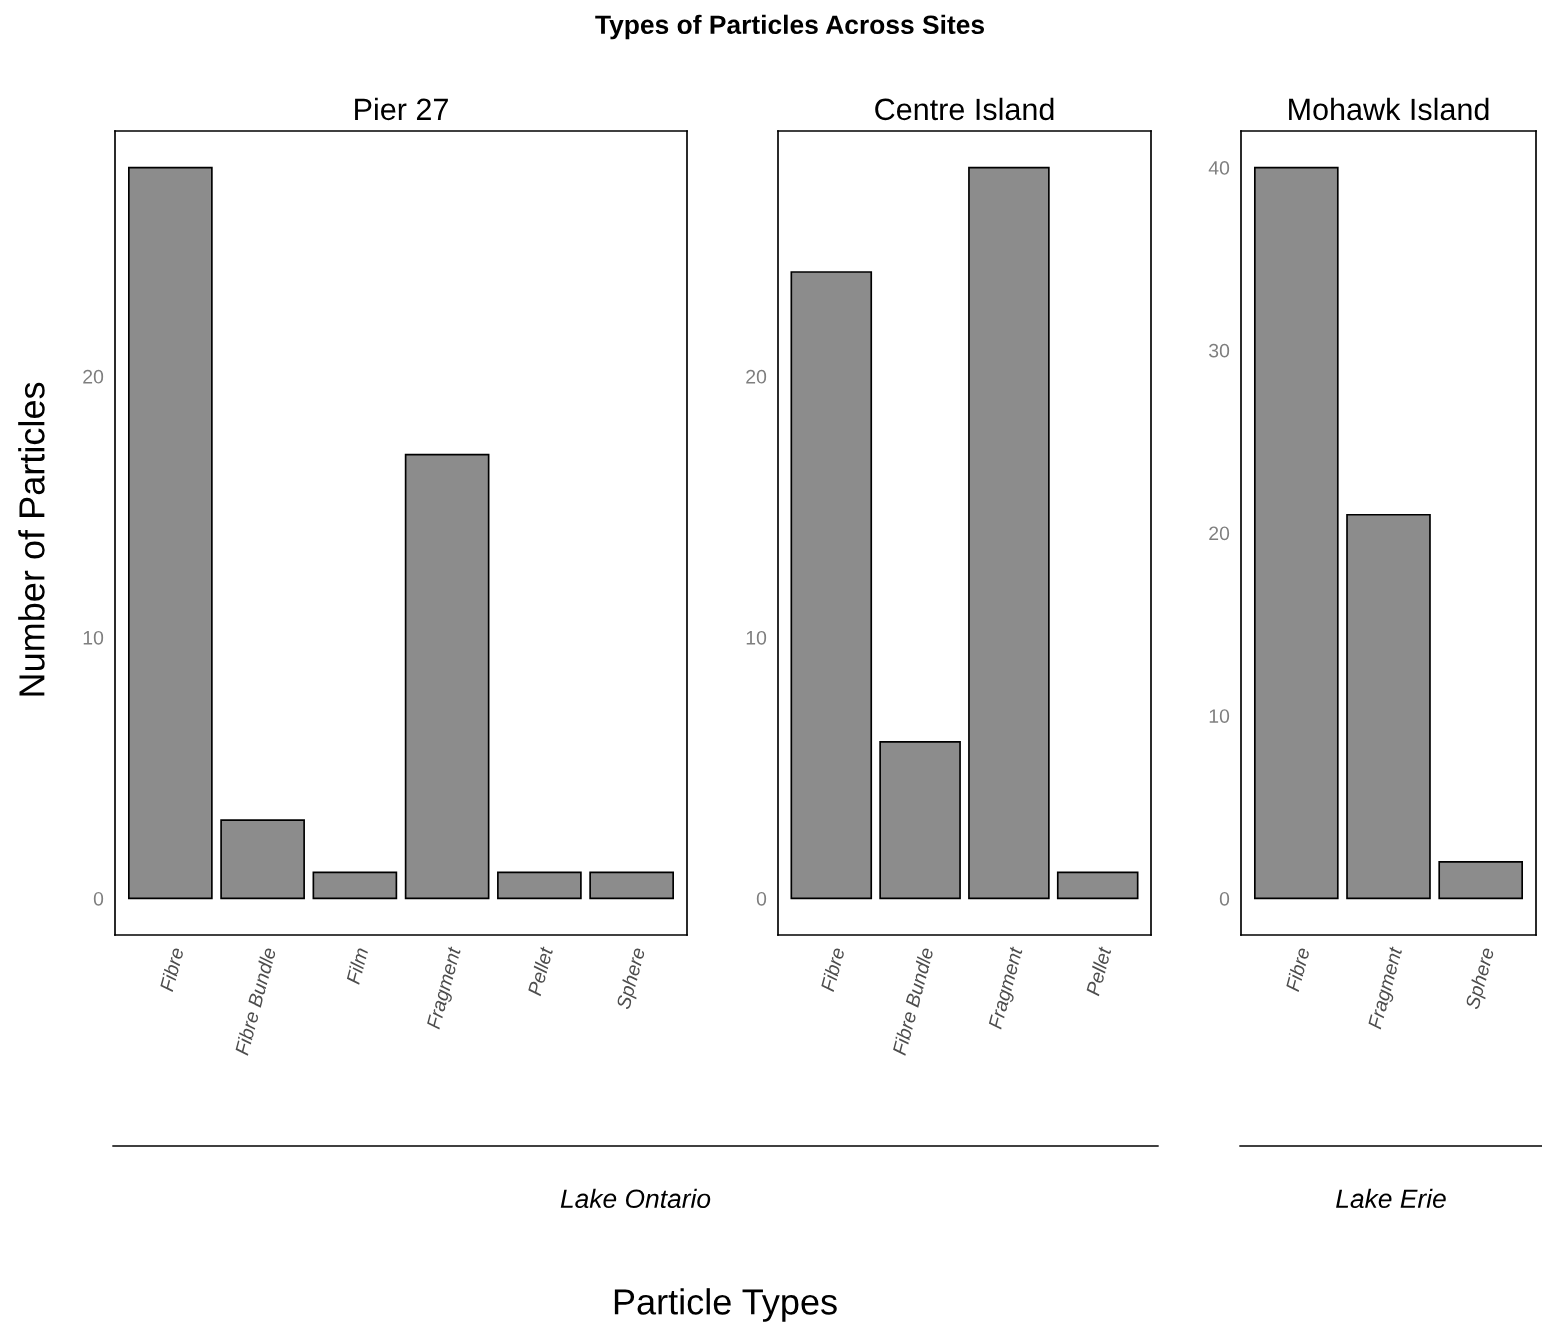 The image size is (1542, 1333). Describe the element at coordinates (401, 109) in the screenshot. I see `chart-title: Pier 27` at that location.